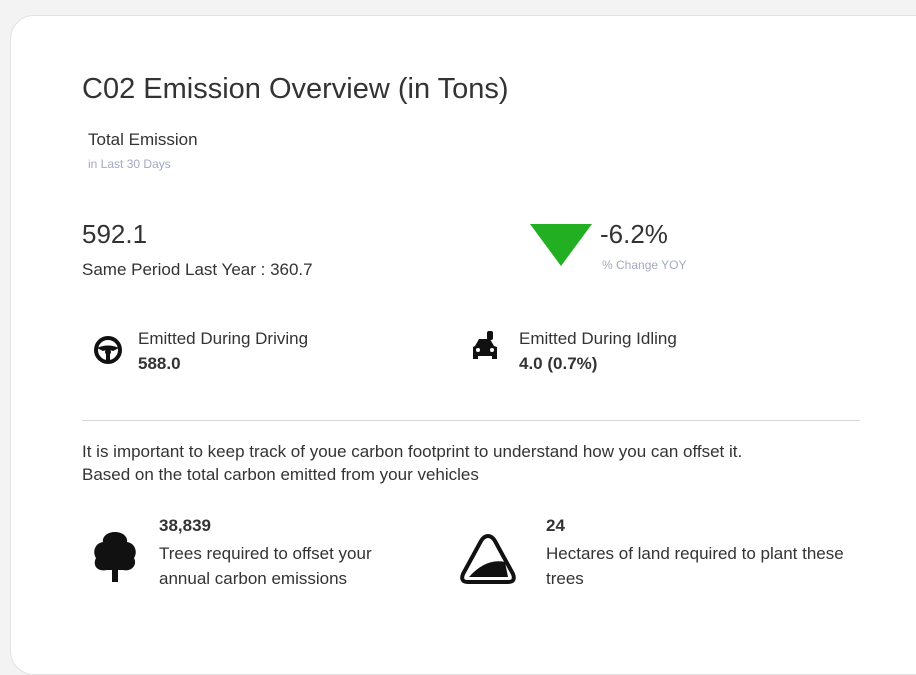 This screenshot has width=916, height=675. What do you see at coordinates (295, 89) in the screenshot?
I see `card-title: C02 Emission Overview (in Tons)` at bounding box center [295, 89].